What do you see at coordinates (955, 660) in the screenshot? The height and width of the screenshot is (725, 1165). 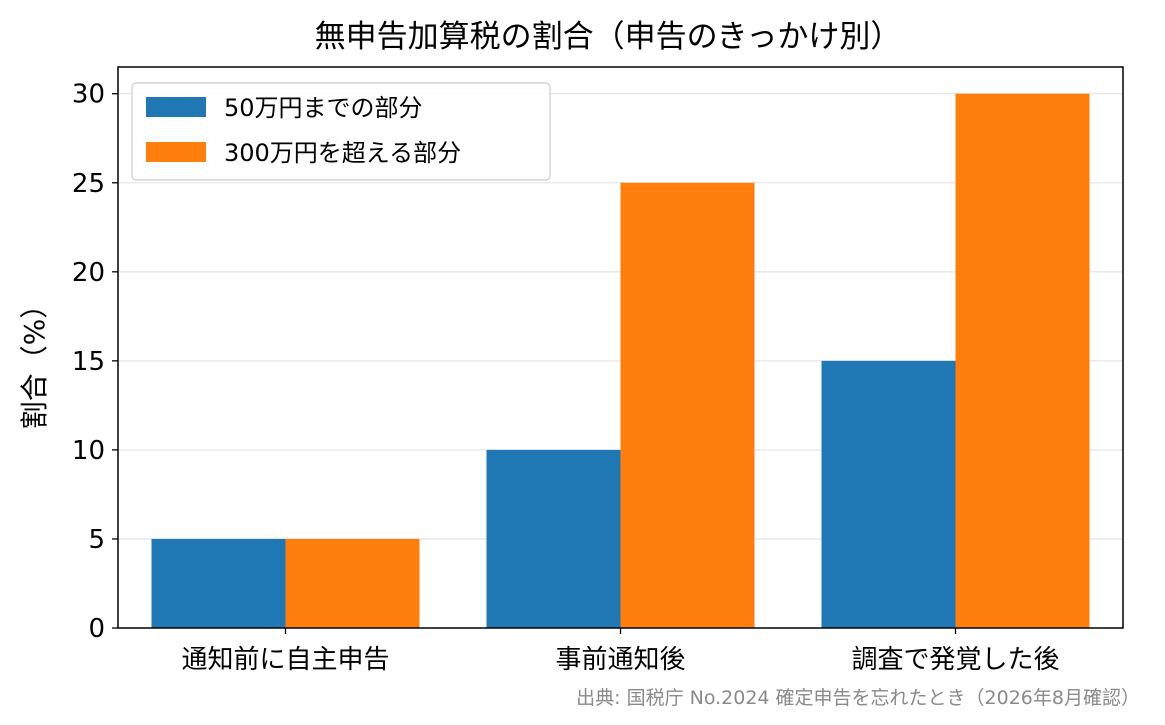 I see `x-tick-label: 調査で発覚した後` at bounding box center [955, 660].